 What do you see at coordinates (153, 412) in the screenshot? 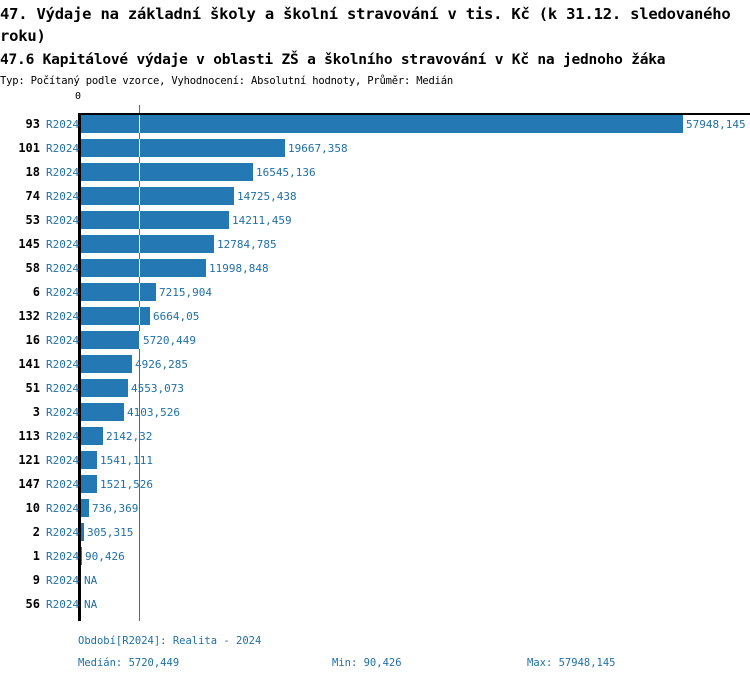
I see `bar-value-label: 4103,526` at bounding box center [153, 412].